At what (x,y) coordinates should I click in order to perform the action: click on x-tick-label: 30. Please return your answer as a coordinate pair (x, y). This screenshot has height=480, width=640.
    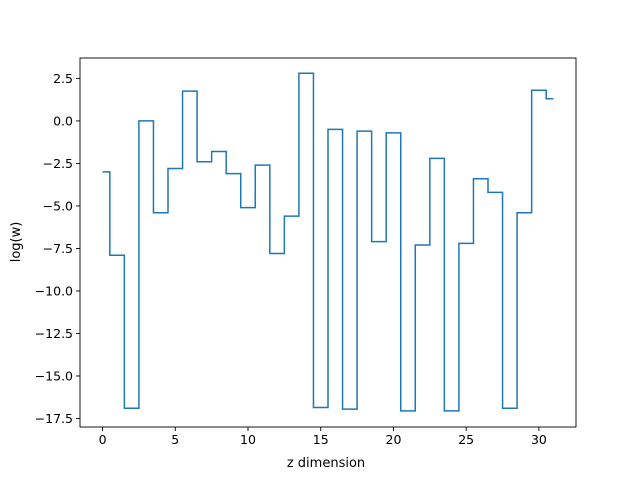
    Looking at the image, I should click on (539, 439).